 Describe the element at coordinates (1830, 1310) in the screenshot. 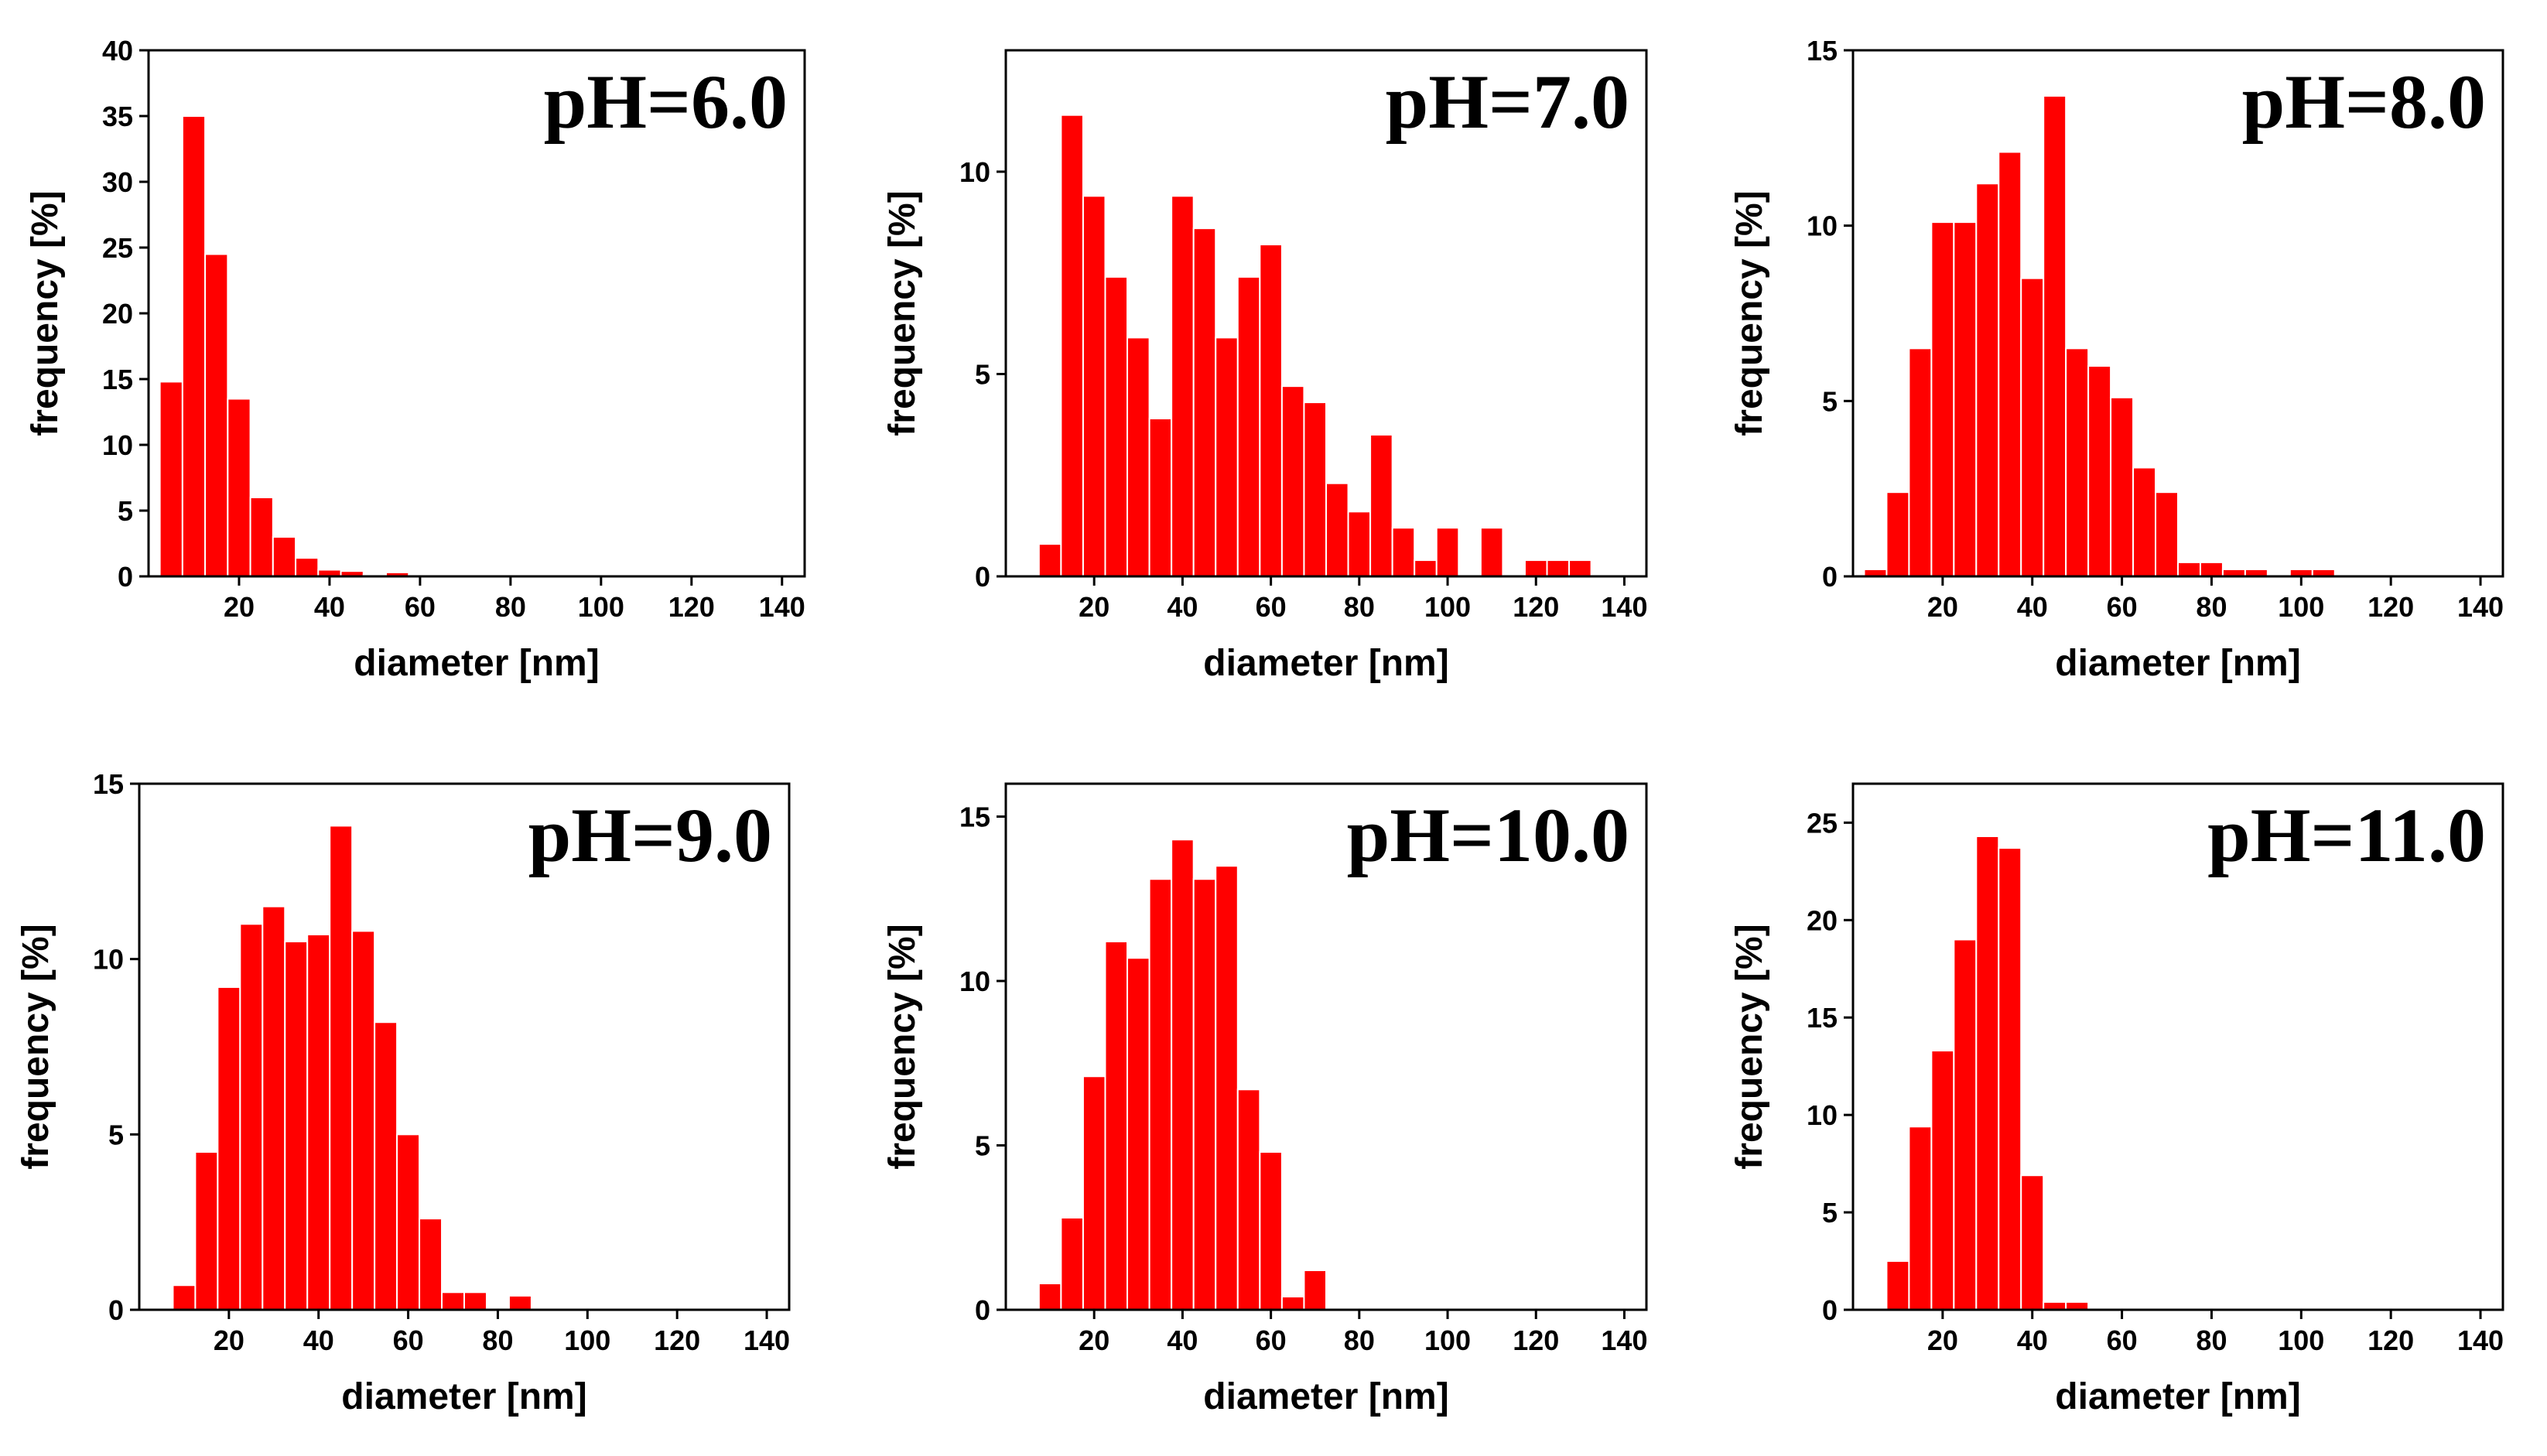

I see `y-tick-label-6-0: 0` at that location.